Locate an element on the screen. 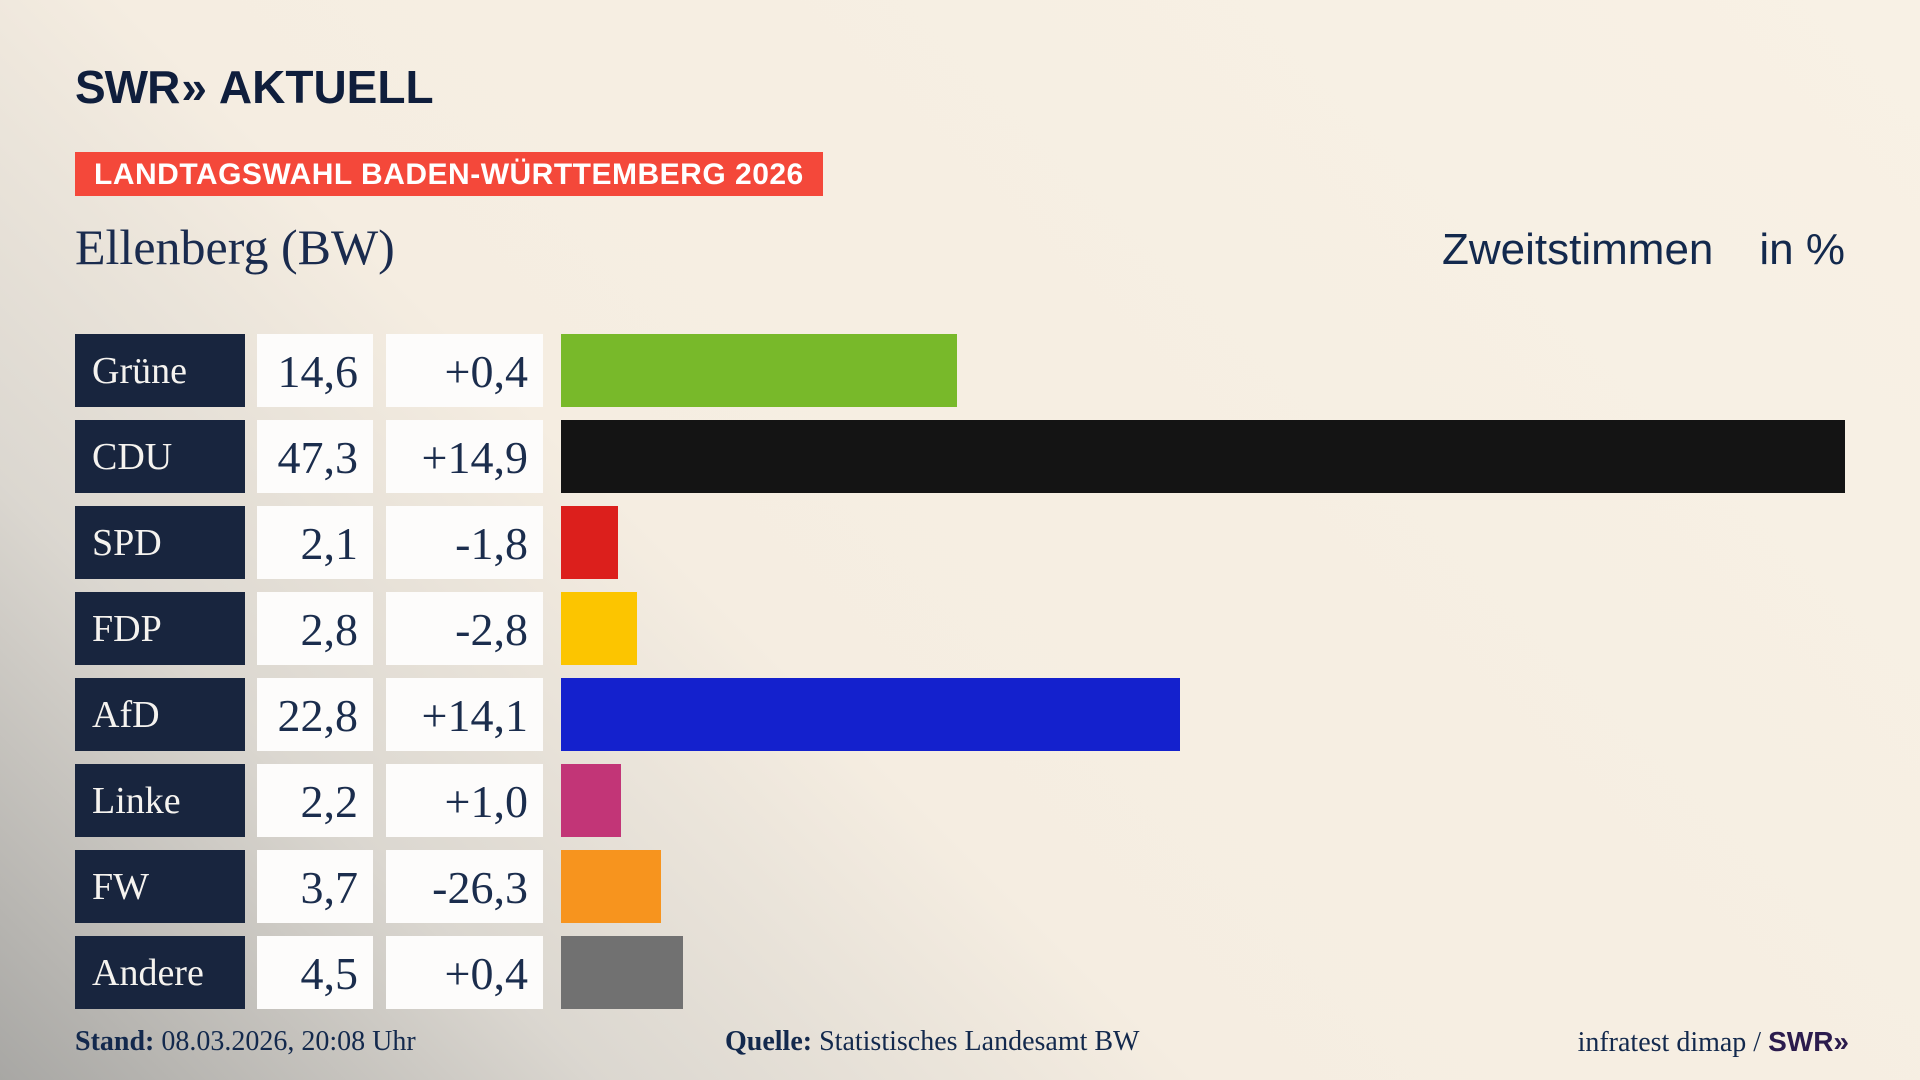 The height and width of the screenshot is (1080, 1920). election-banner: LANDTAGSWAHL BADEN-WÜRTTEMBERG 2026 is located at coordinates (449, 174).